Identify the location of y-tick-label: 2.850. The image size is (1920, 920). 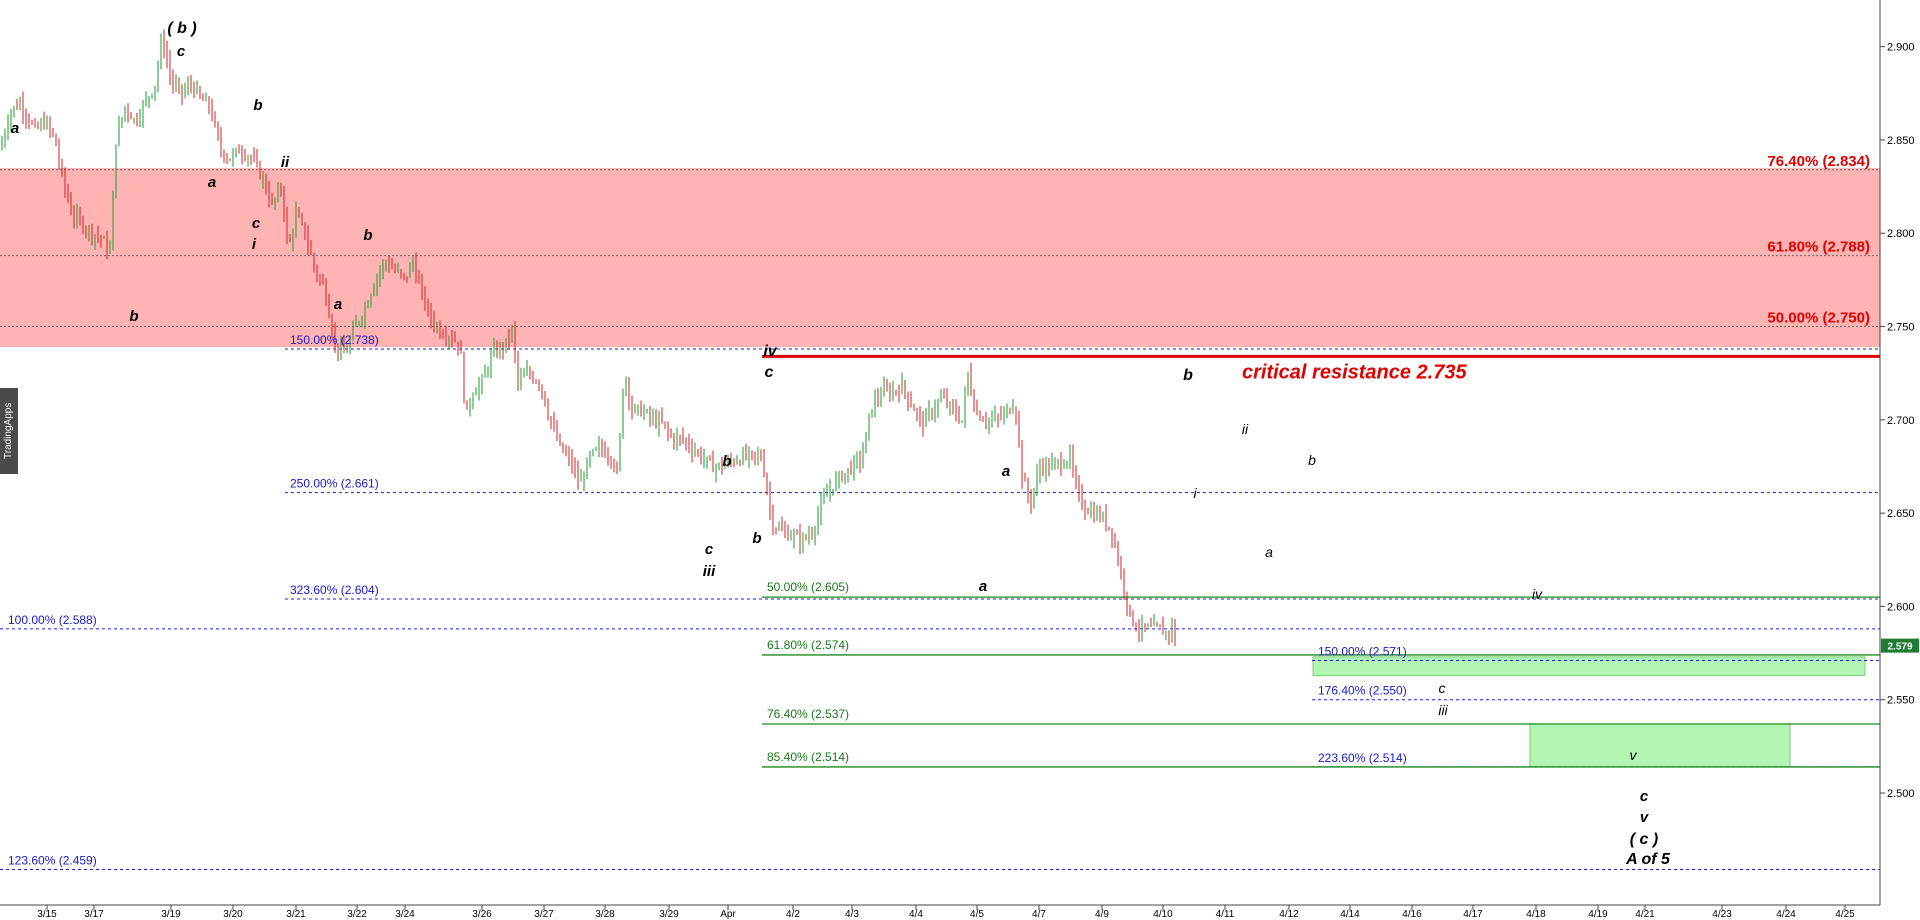
(1901, 141).